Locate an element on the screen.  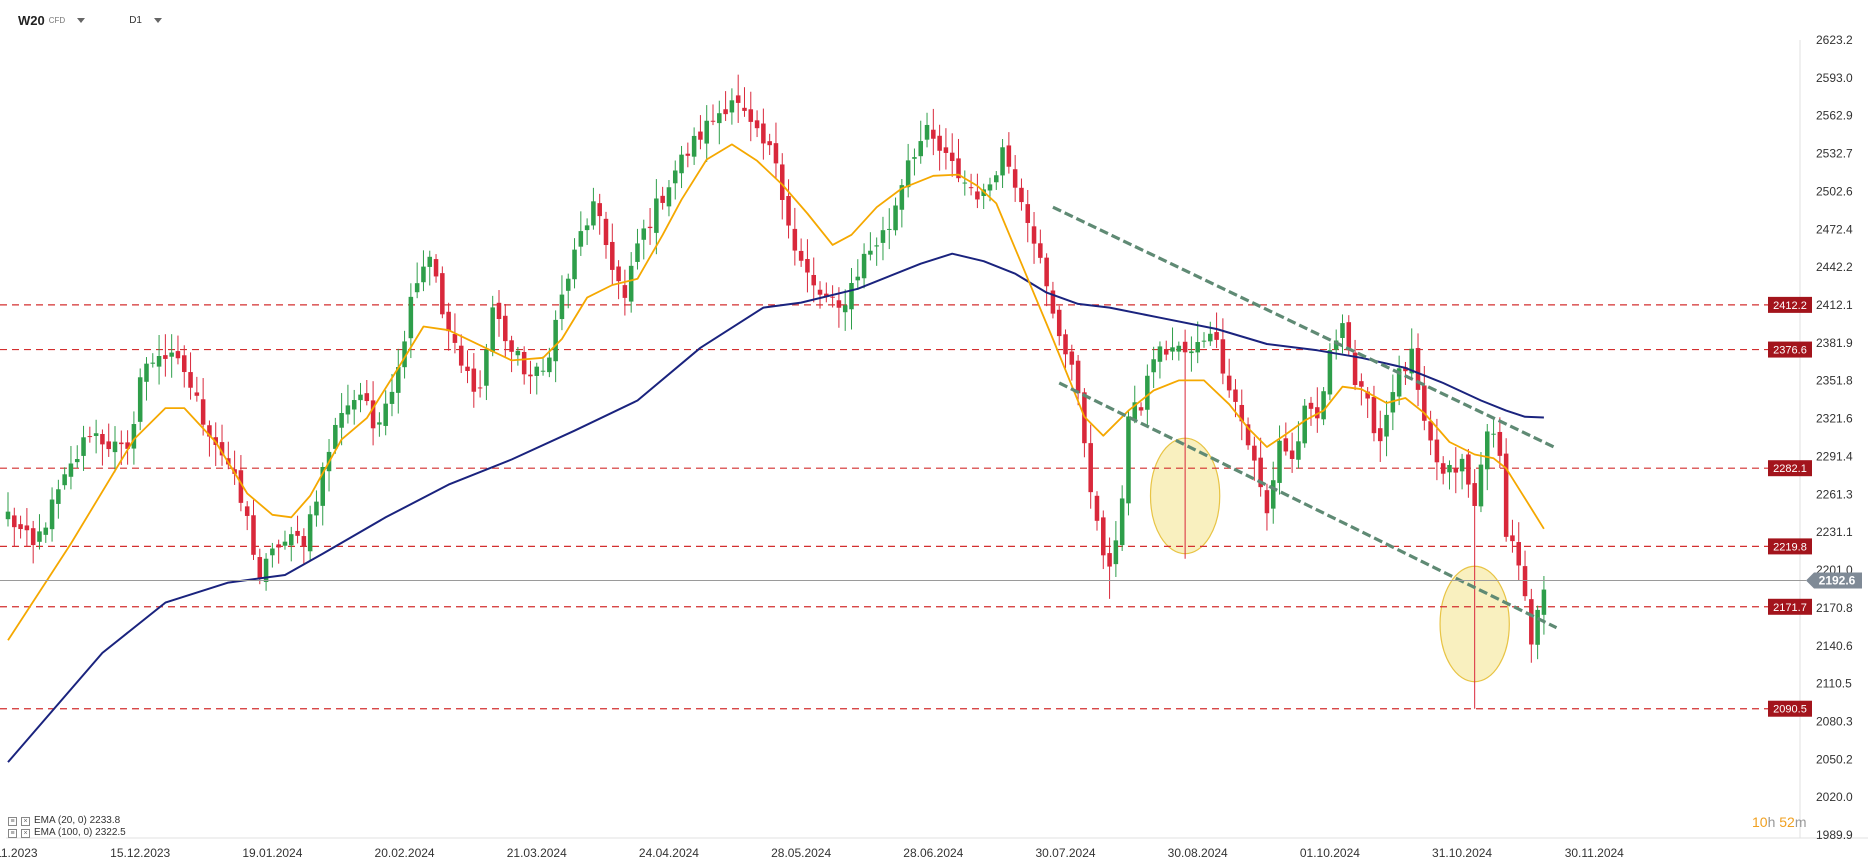
y-tick-label: 1989.9 is located at coordinates (1834, 835).